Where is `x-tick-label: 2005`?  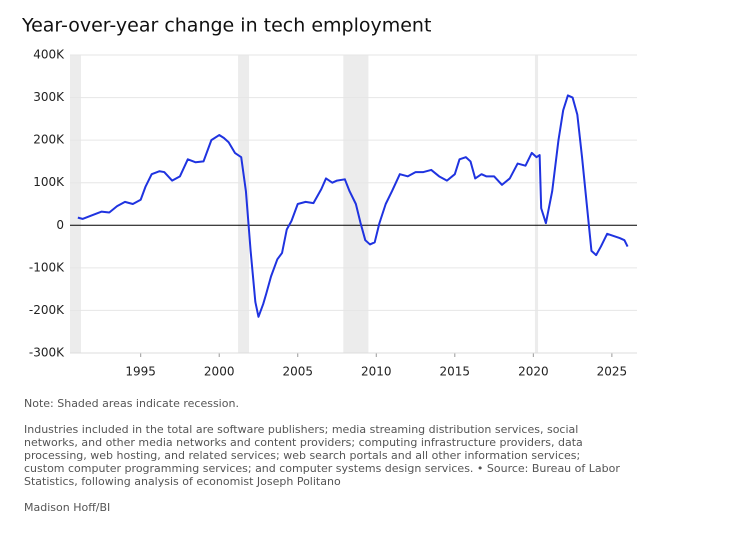 x-tick-label: 2005 is located at coordinates (297, 372).